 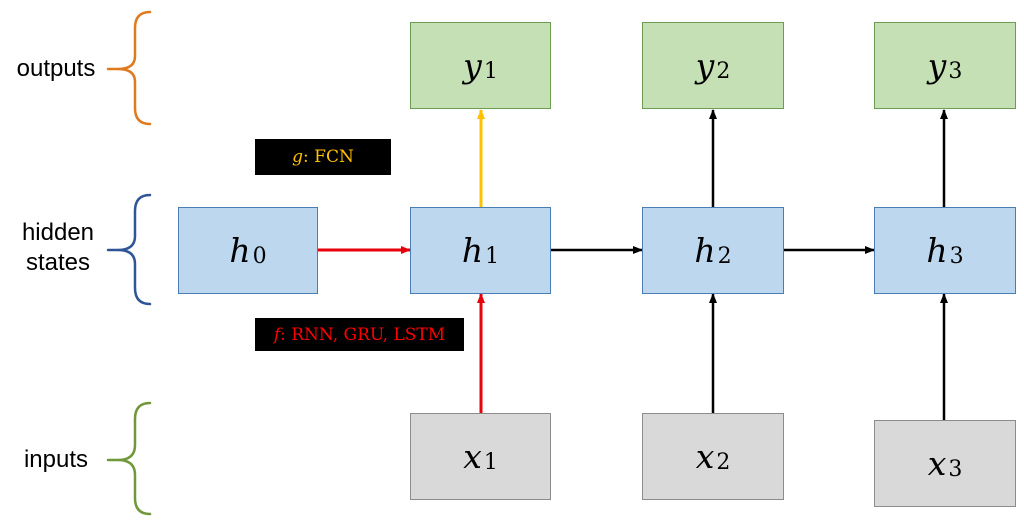 I want to click on node-y3-base: y, so click(x=937, y=65).